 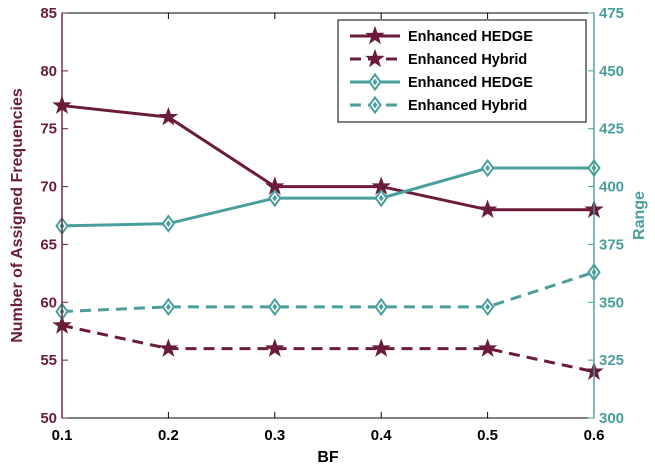 What do you see at coordinates (611, 187) in the screenshot?
I see `right-tick-label: 400` at bounding box center [611, 187].